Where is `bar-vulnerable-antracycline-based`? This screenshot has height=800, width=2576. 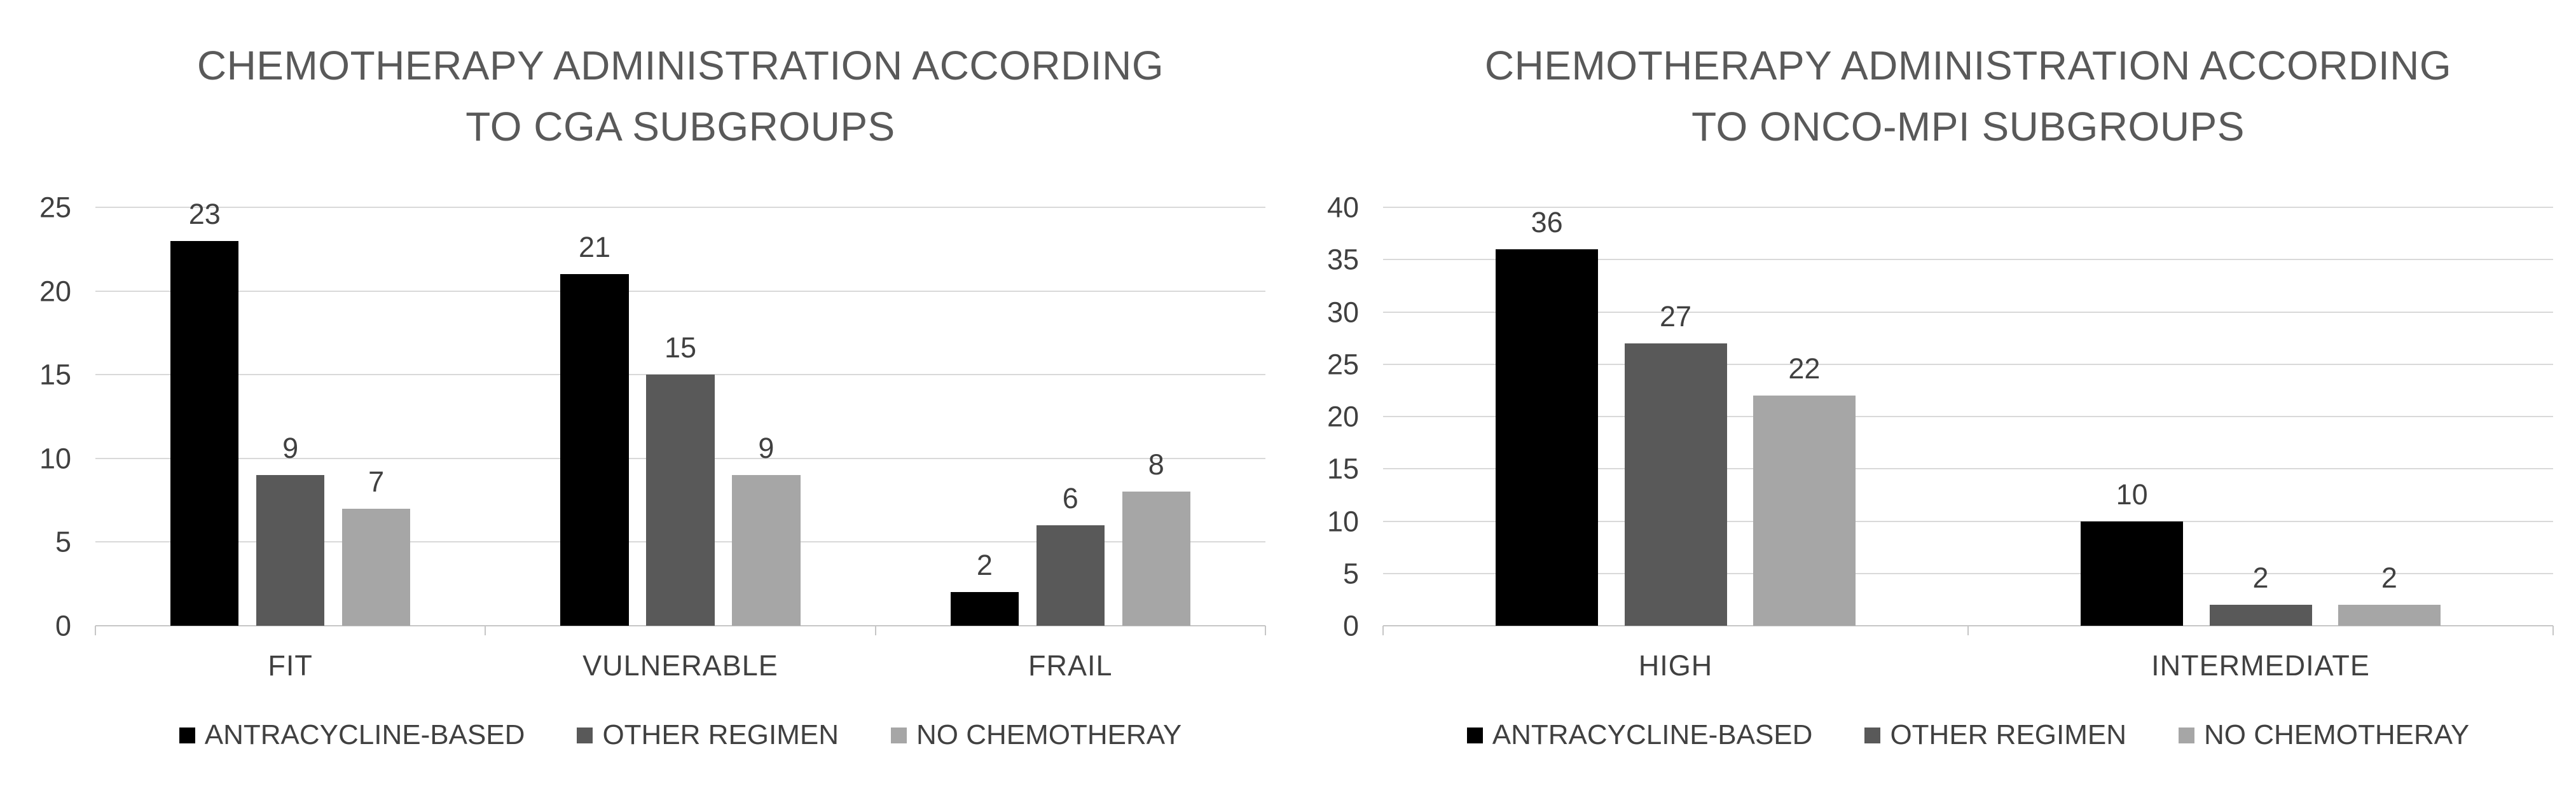 bar-vulnerable-antracycline-based is located at coordinates (594, 450).